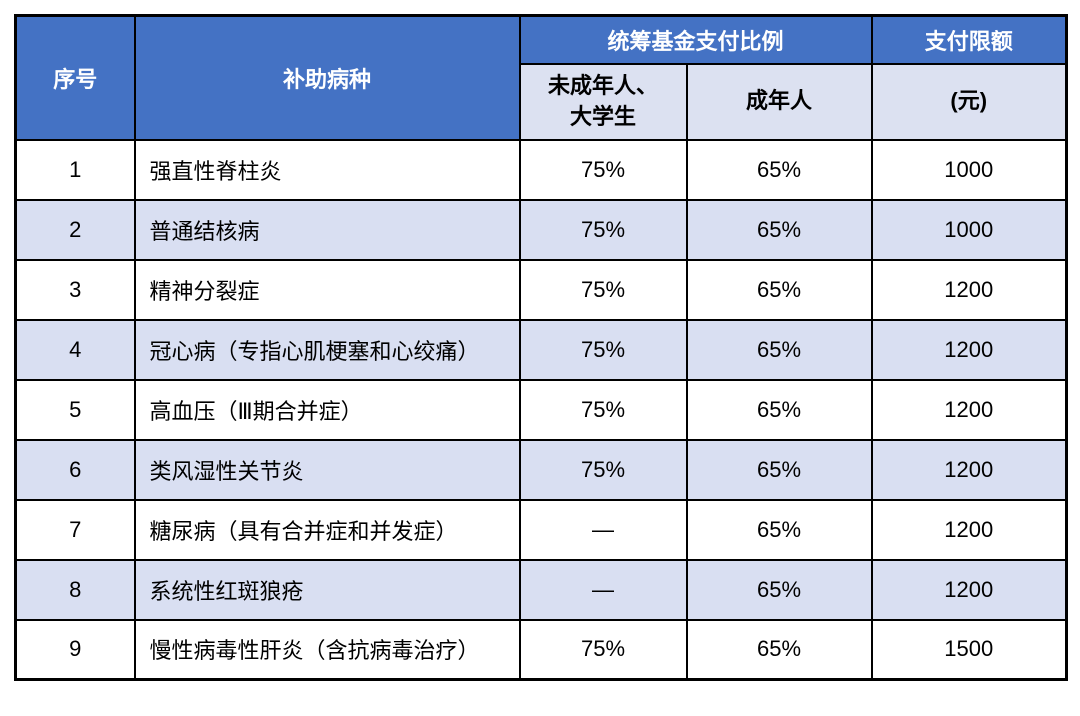  Describe the element at coordinates (327, 529) in the screenshot. I see `row-disease: 糖尿病（具有合并症和并发症）` at that location.